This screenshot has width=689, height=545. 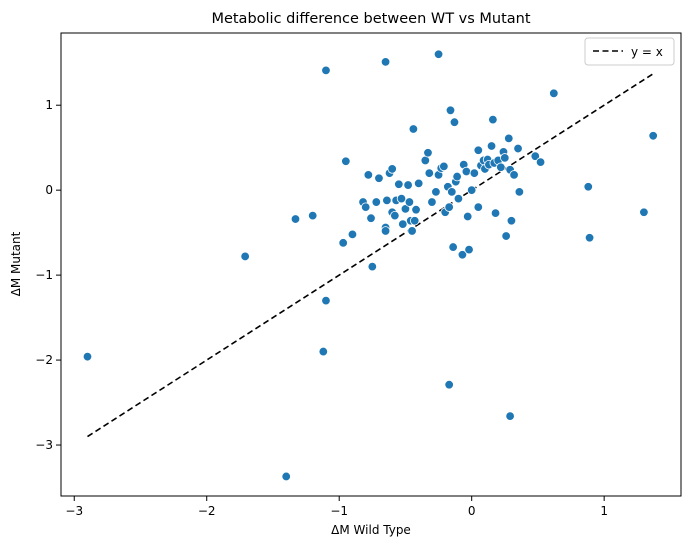 What do you see at coordinates (49, 105) in the screenshot?
I see `y-tick-label: 1` at bounding box center [49, 105].